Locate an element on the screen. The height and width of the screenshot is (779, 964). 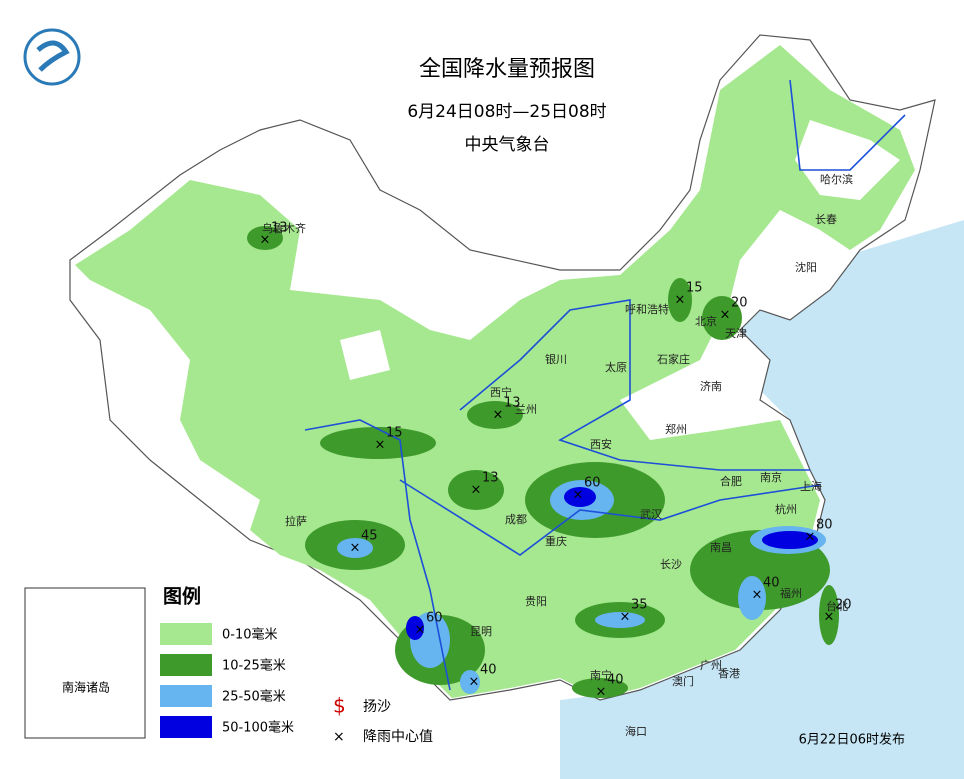
city-label: 海口 is located at coordinates (636, 731).